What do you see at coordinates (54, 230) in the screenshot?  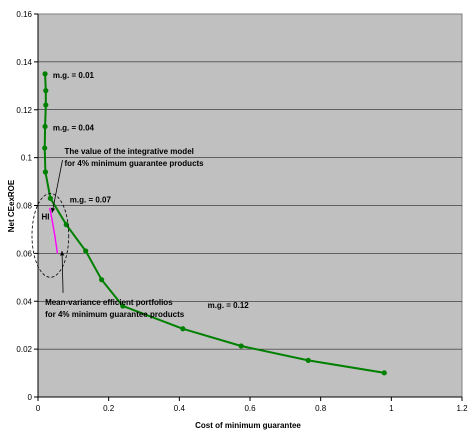 I see `series-1-line` at bounding box center [54, 230].